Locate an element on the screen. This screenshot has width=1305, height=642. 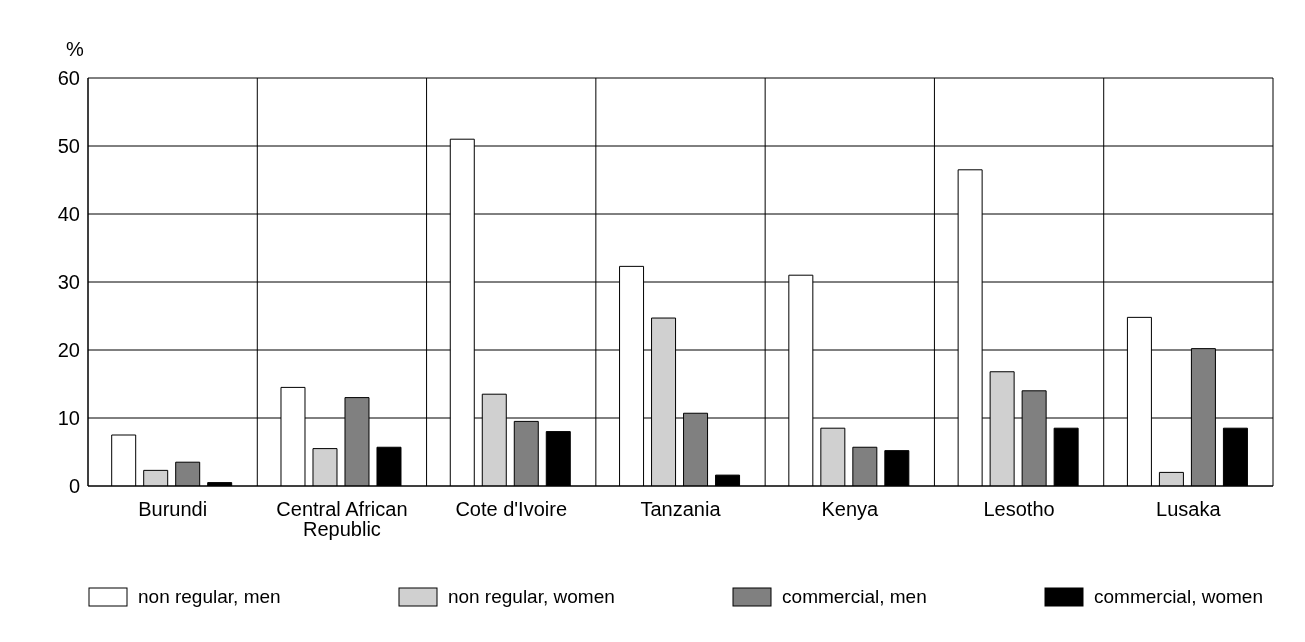
legend-label: commercial, men is located at coordinates (854, 597).